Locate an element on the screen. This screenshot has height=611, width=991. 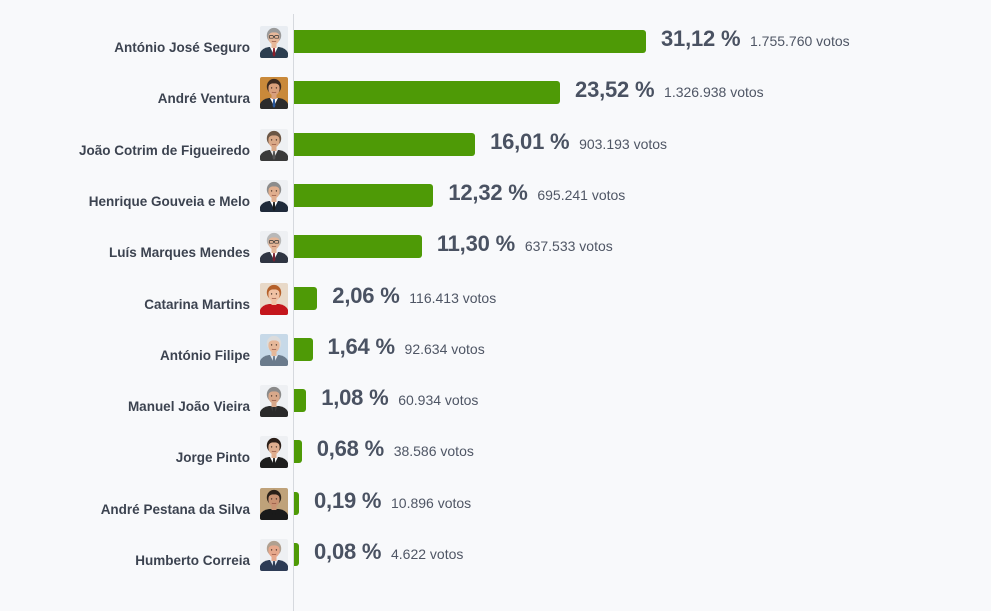
percent-label: 0,19 % is located at coordinates (348, 500).